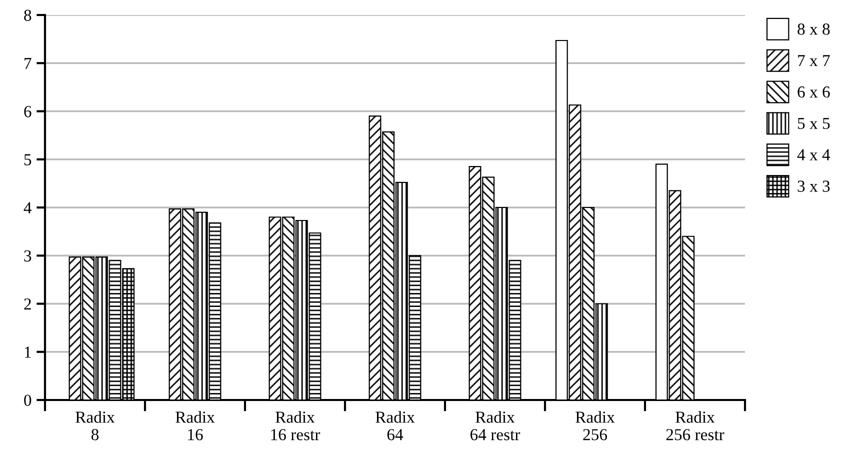 Image resolution: width=842 pixels, height=468 pixels. I want to click on x-tick-label: Radix 16 restr, so click(295, 425).